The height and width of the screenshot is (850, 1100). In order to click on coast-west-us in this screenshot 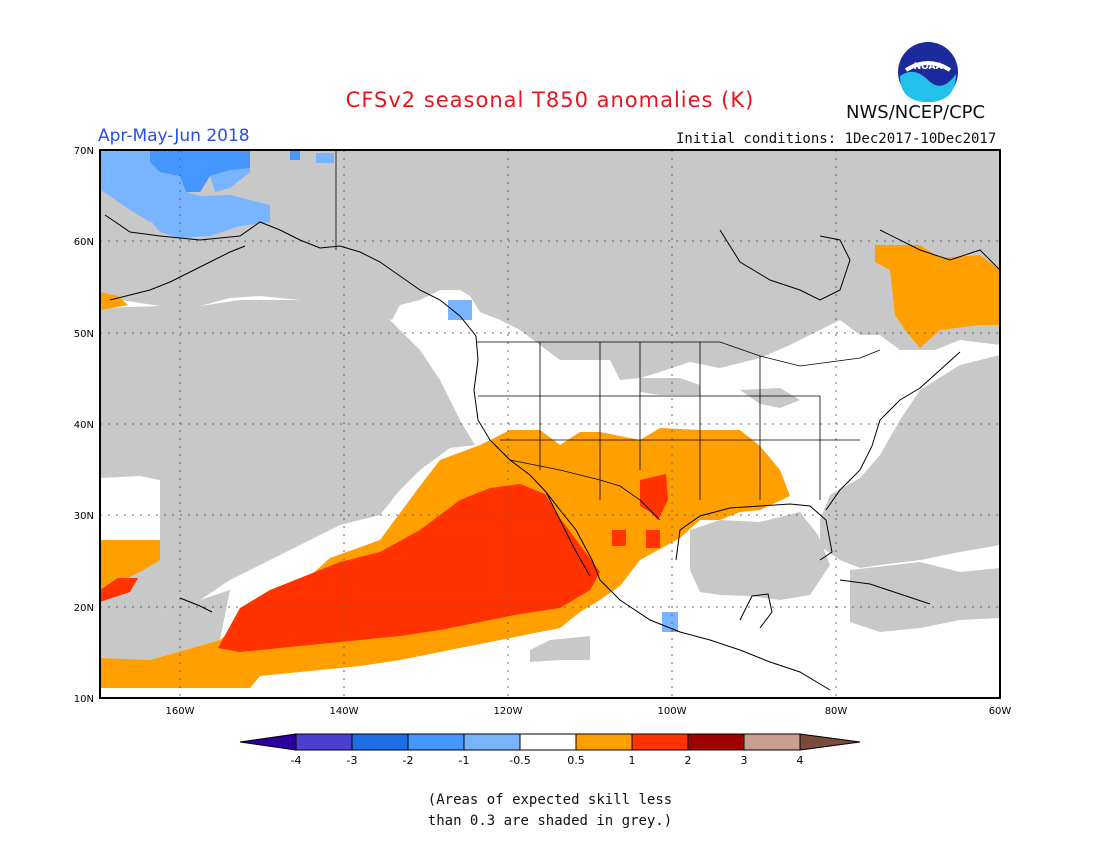, I will do `click(537, 458)`.